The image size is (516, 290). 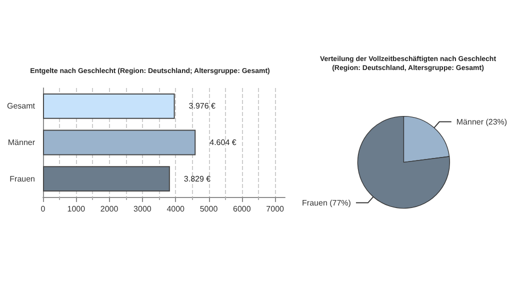 What do you see at coordinates (109, 209) in the screenshot?
I see `x-tick-label: 2000` at bounding box center [109, 209].